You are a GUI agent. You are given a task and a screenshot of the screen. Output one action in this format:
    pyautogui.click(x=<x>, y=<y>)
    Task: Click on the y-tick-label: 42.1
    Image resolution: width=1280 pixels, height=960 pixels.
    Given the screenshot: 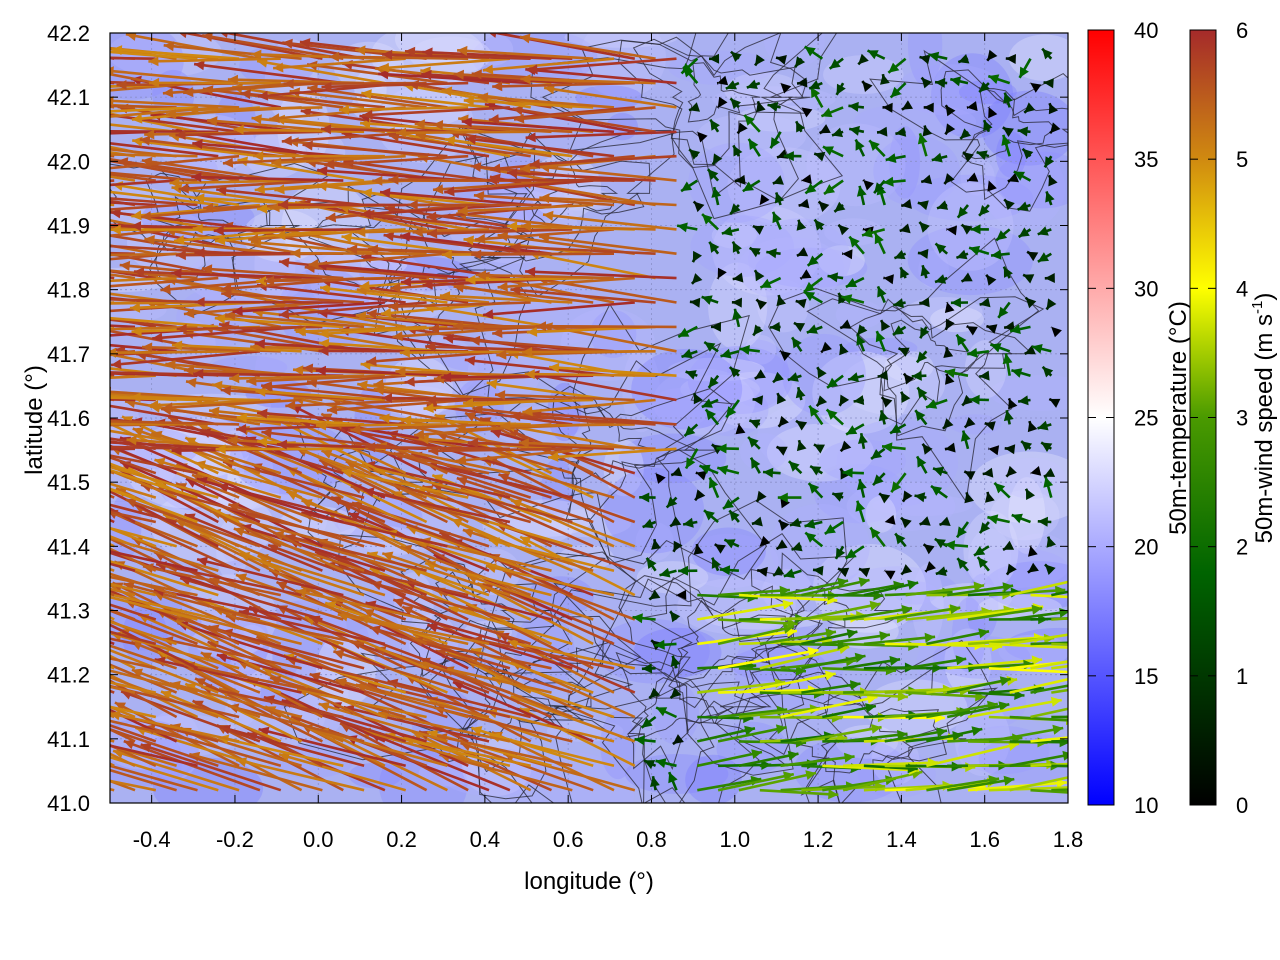 What is the action you would take?
    pyautogui.click(x=68, y=97)
    